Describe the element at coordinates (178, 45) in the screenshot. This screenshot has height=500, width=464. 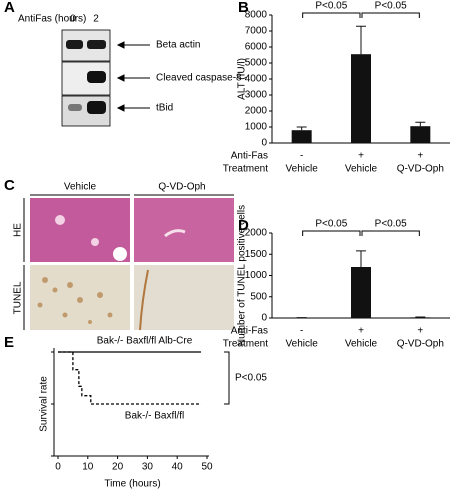
I see `band-label: Beta actin` at that location.